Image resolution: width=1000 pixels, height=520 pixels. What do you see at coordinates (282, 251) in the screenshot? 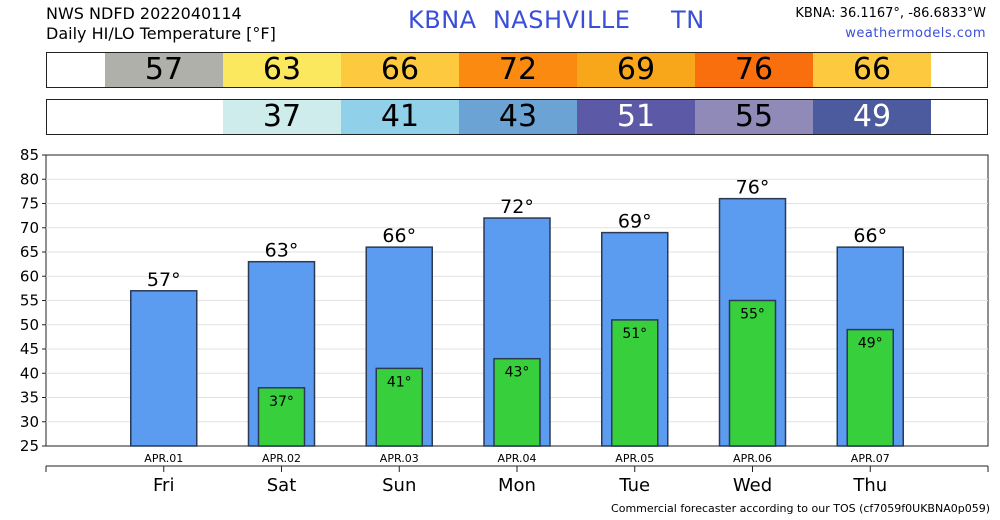
I see `high-temp-label: 63°` at bounding box center [282, 251].